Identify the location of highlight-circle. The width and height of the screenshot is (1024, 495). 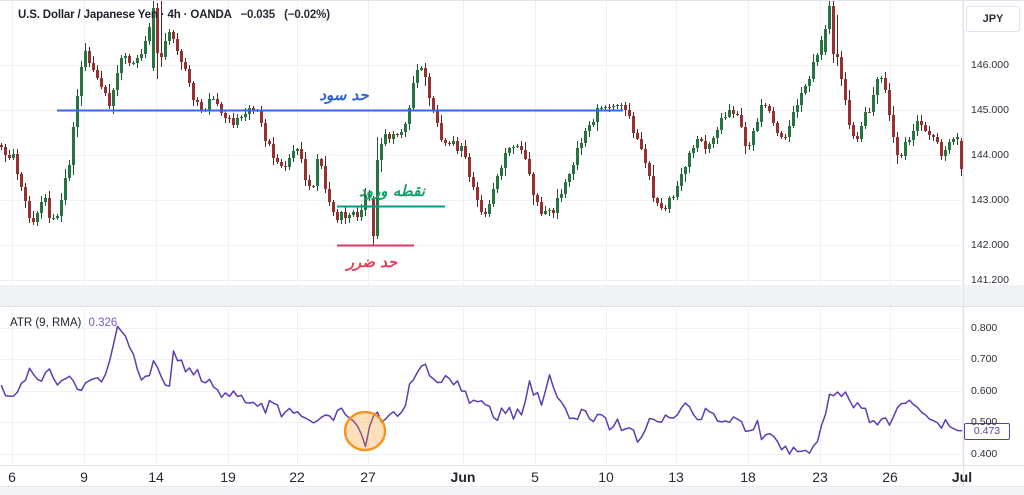
(365, 431).